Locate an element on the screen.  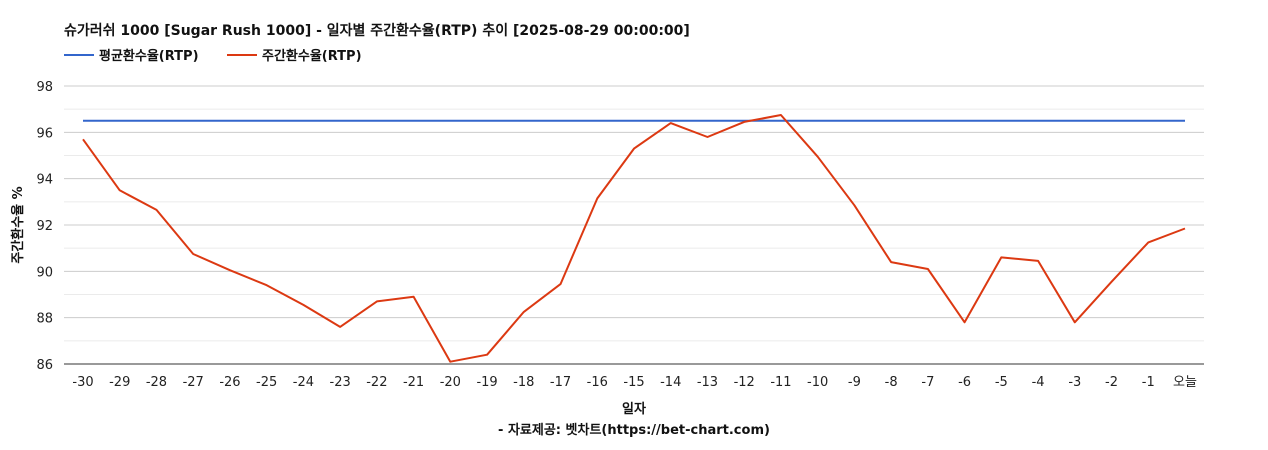
x-tick-label: -14 is located at coordinates (670, 382).